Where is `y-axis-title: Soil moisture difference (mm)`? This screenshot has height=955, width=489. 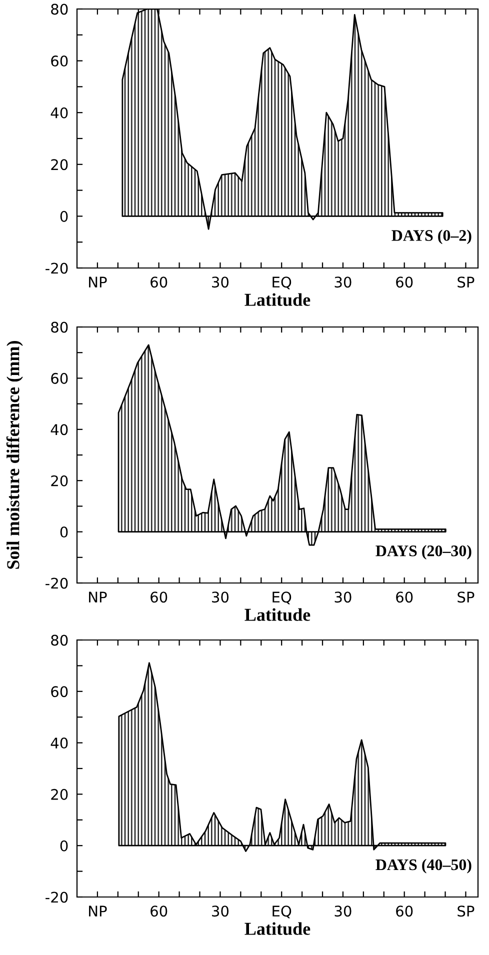 y-axis-title: Soil moisture difference (mm) is located at coordinates (14, 455).